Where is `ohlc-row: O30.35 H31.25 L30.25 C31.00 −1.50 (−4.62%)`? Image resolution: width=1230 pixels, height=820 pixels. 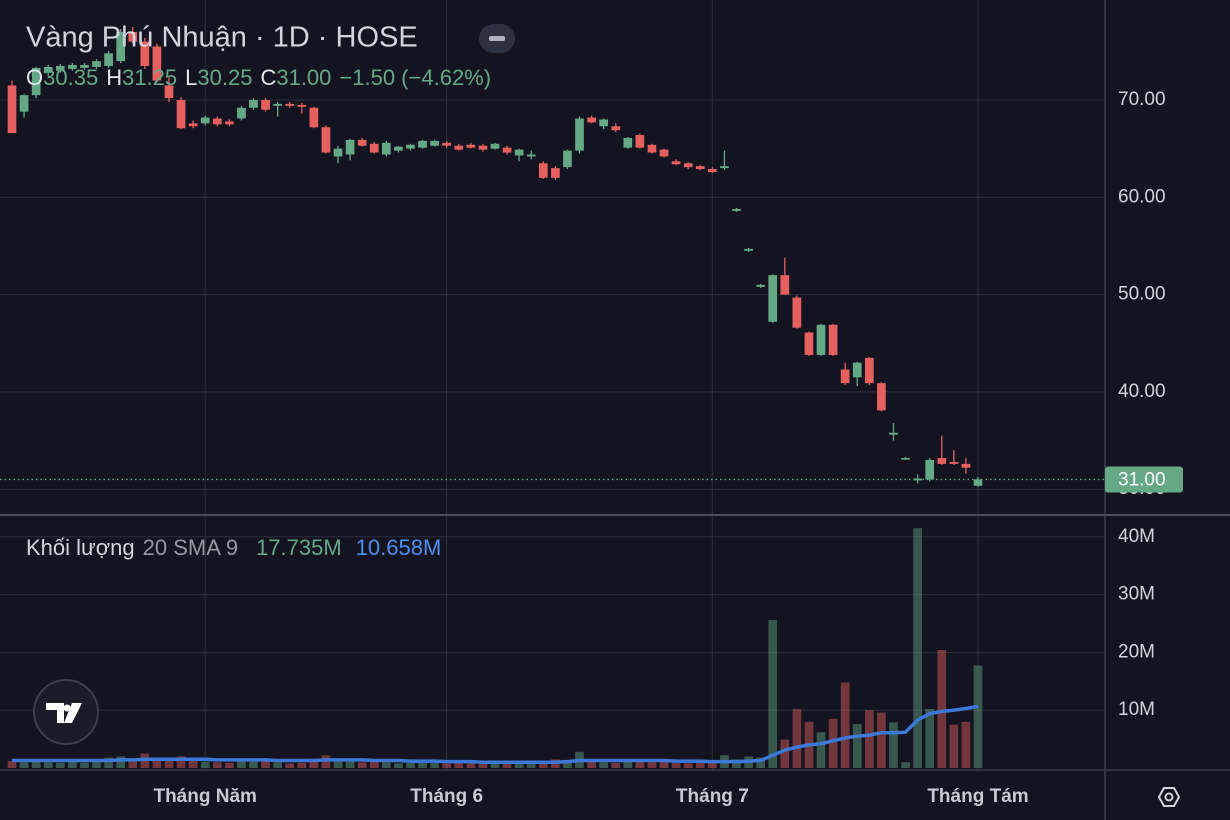 ohlc-row: O30.35 H31.25 L30.25 C31.00 −1.50 (−4.62%) is located at coordinates (258, 77).